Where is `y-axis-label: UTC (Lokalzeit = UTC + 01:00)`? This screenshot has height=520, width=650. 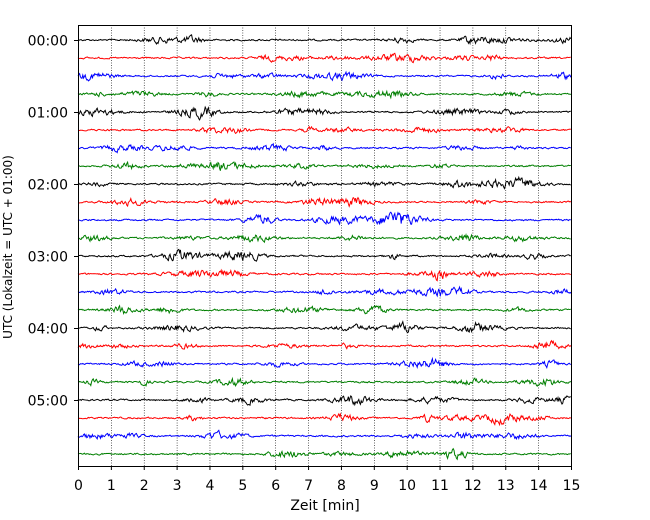
y-axis-label: UTC (Lokalzeit = UTC + 01:00) is located at coordinates (8, 247).